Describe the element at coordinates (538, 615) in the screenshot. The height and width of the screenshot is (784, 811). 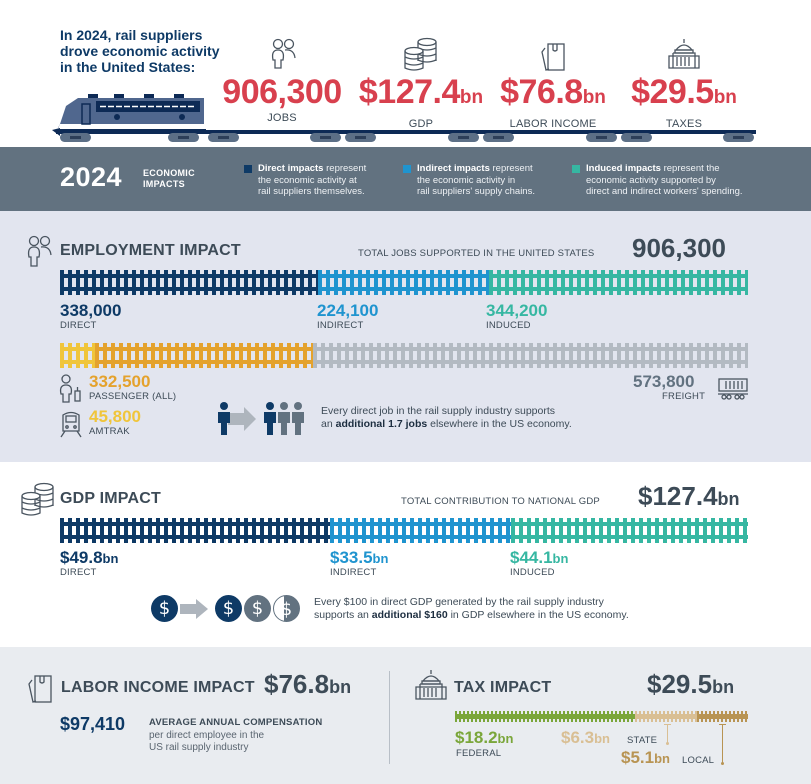
I see `note-text: in GDP elsewhere in the US economy.` at that location.